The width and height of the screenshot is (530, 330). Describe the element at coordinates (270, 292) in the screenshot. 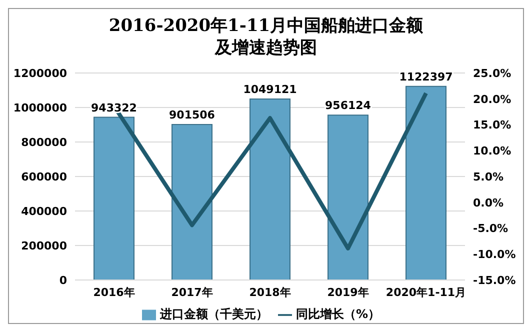

I see `x-tick-label: 2018年` at that location.